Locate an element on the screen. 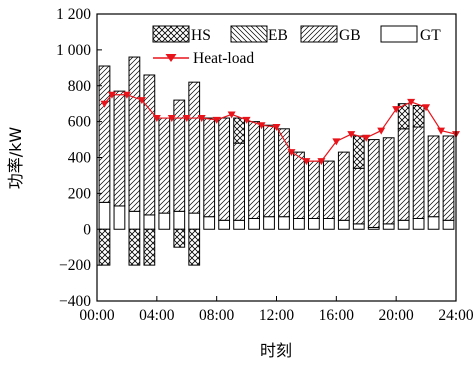 This screenshot has height=365, width=476. x-axis-title: 时刻 is located at coordinates (276, 350).